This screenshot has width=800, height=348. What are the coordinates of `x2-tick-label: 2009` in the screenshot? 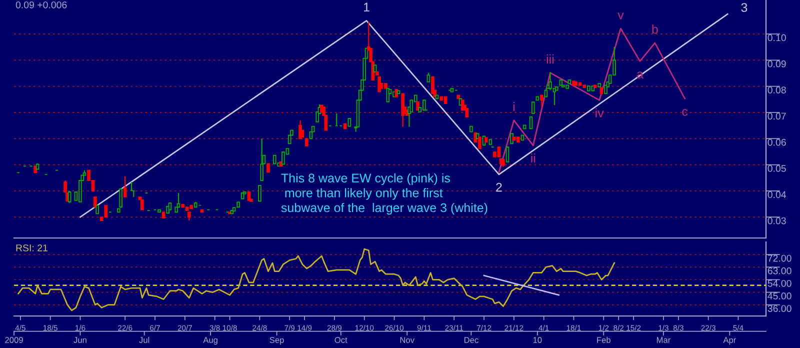 It's located at (14, 340).